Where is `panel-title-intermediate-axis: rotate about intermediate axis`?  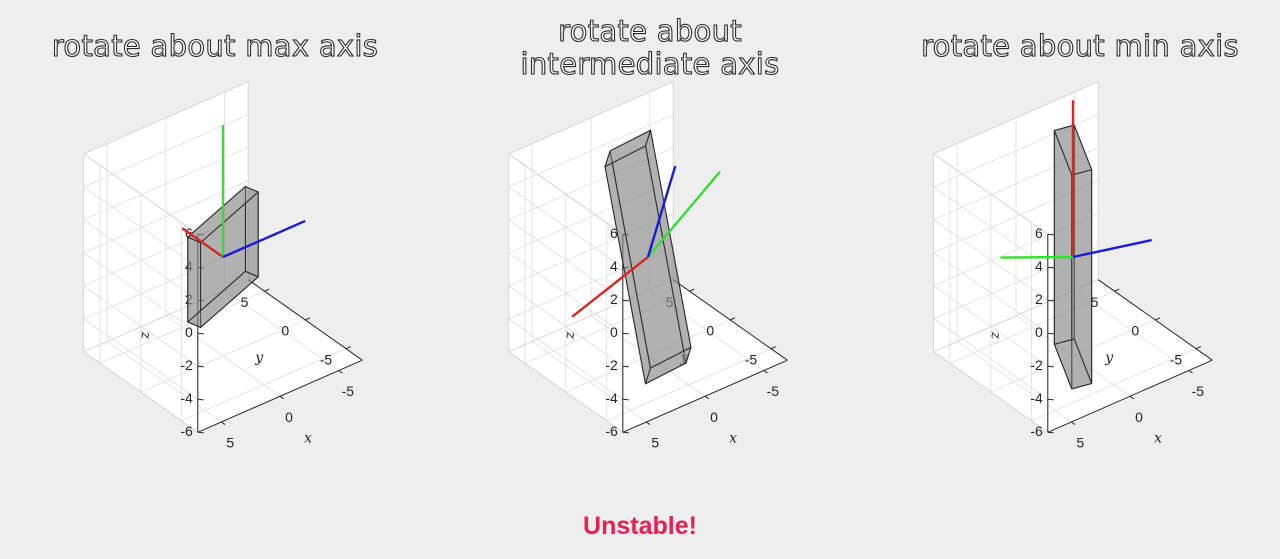 panel-title-intermediate-axis: rotate about intermediate axis is located at coordinates (650, 47).